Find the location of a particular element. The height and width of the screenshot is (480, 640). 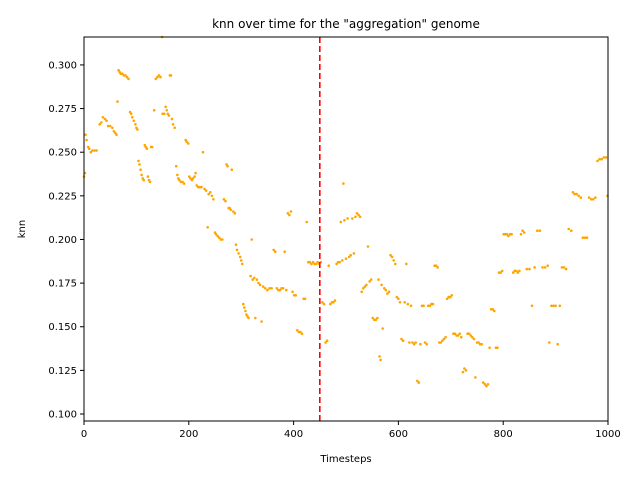

x-tick-label: 200 is located at coordinates (188, 434).